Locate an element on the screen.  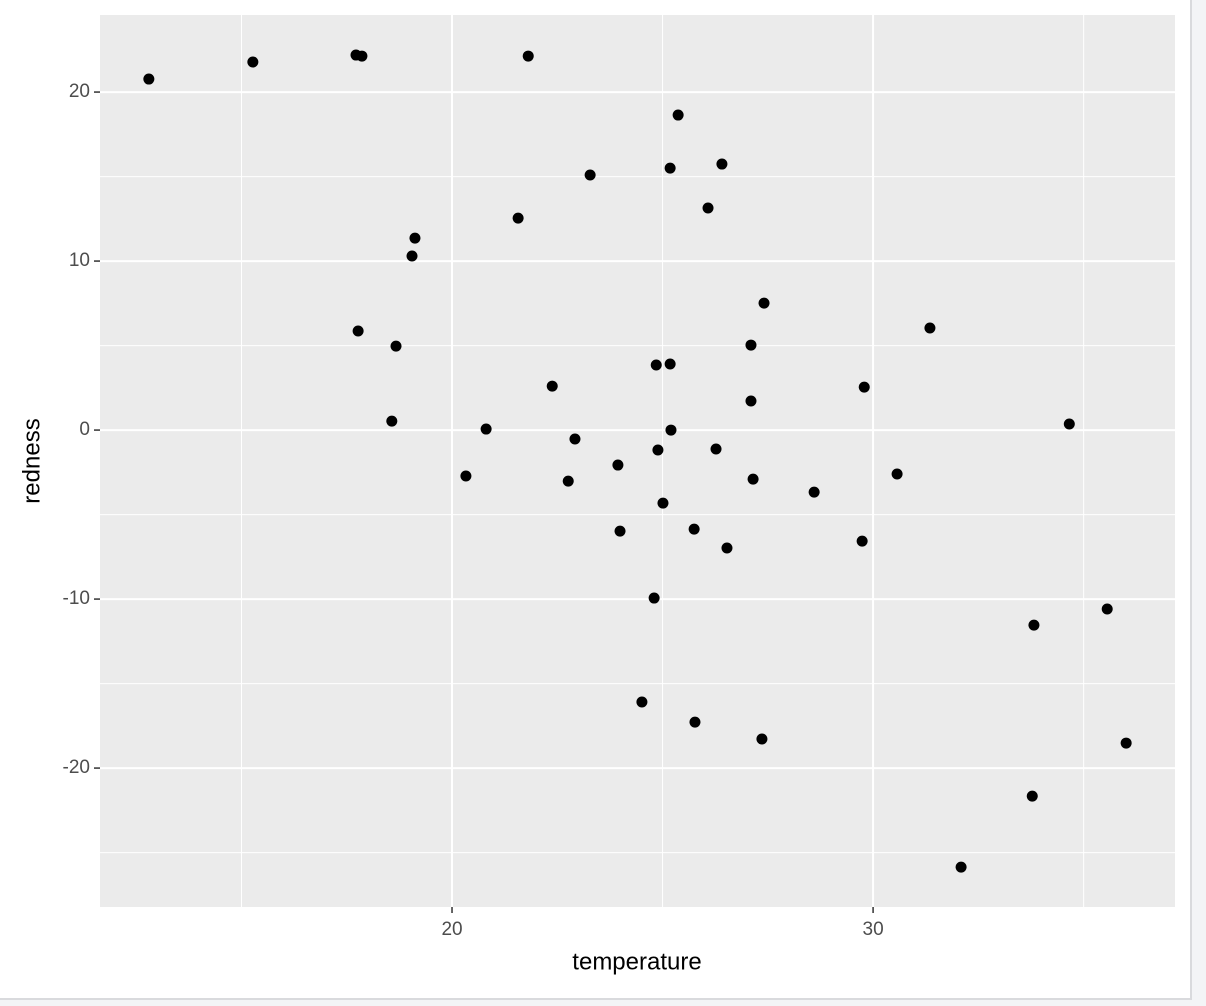
y-tick-label: 10 is located at coordinates (79, 260).